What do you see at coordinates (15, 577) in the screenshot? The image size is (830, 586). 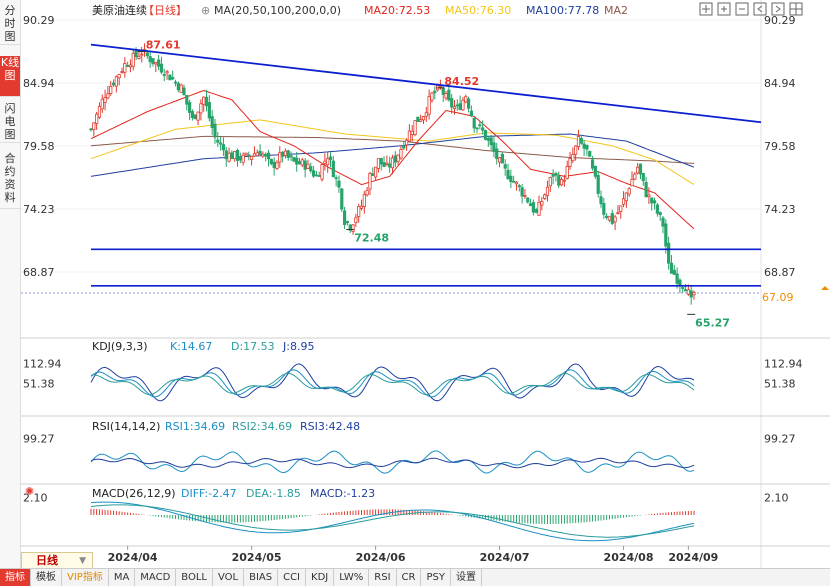 I see `tab-indicators: 指标` at bounding box center [15, 577].